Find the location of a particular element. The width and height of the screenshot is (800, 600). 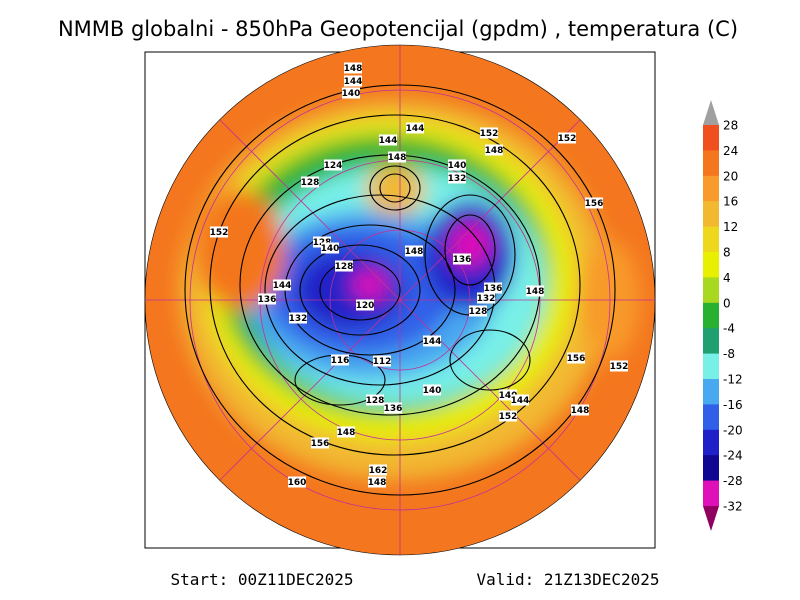

contour-label: 120 is located at coordinates (365, 306).